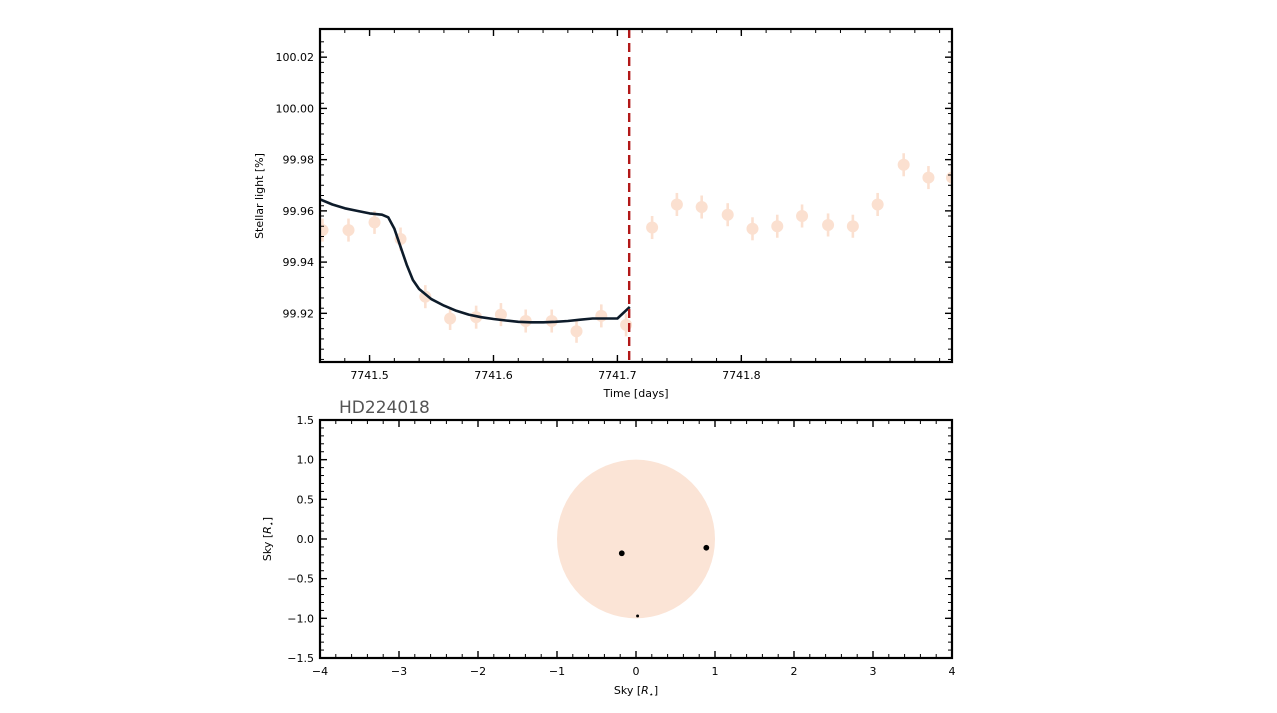  What do you see at coordinates (268, 539) in the screenshot?
I see `sky-view-ylabel: Sky [R⋆]` at bounding box center [268, 539].